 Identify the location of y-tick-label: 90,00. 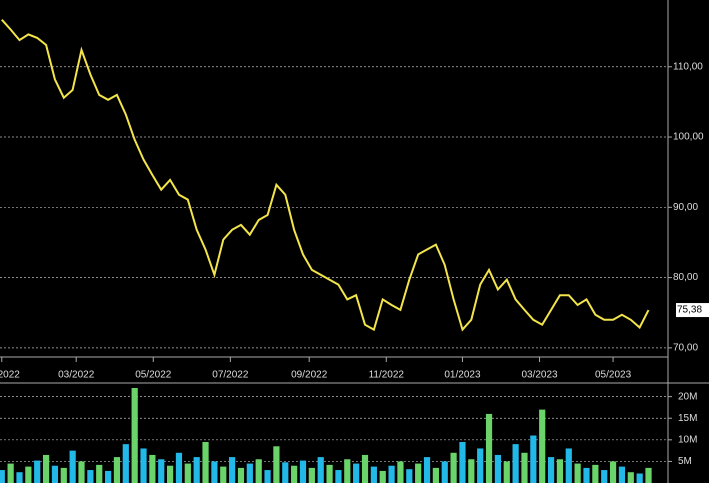
(685, 207).